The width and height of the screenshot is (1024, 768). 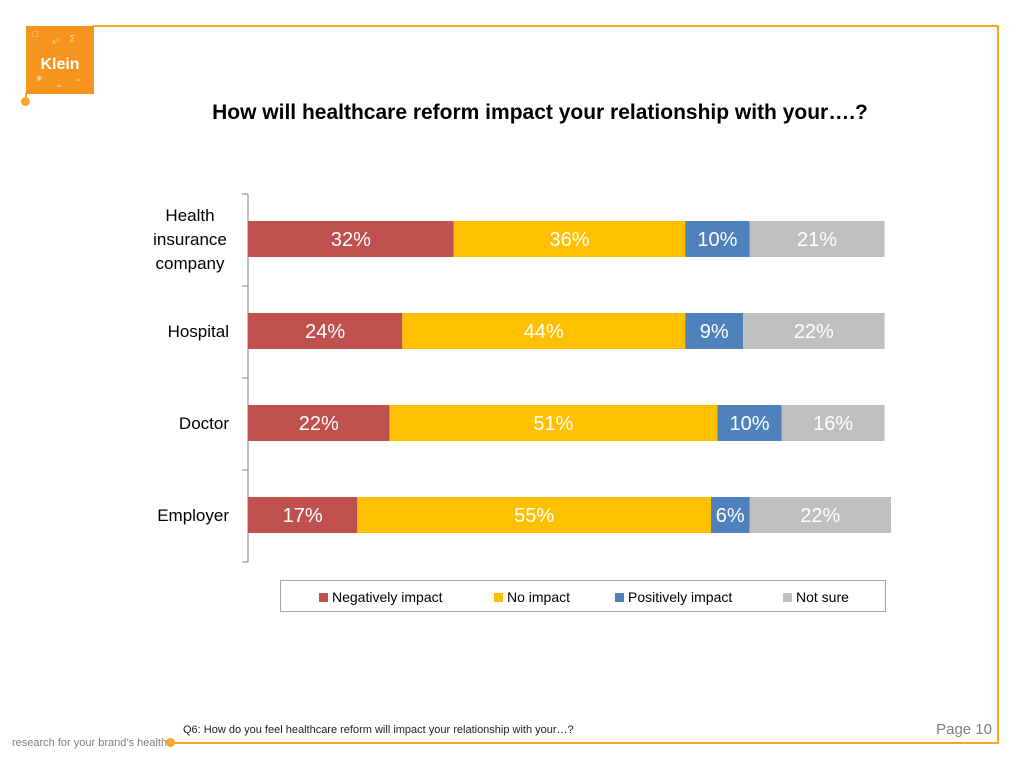 I want to click on data-label: 51%, so click(x=553, y=424).